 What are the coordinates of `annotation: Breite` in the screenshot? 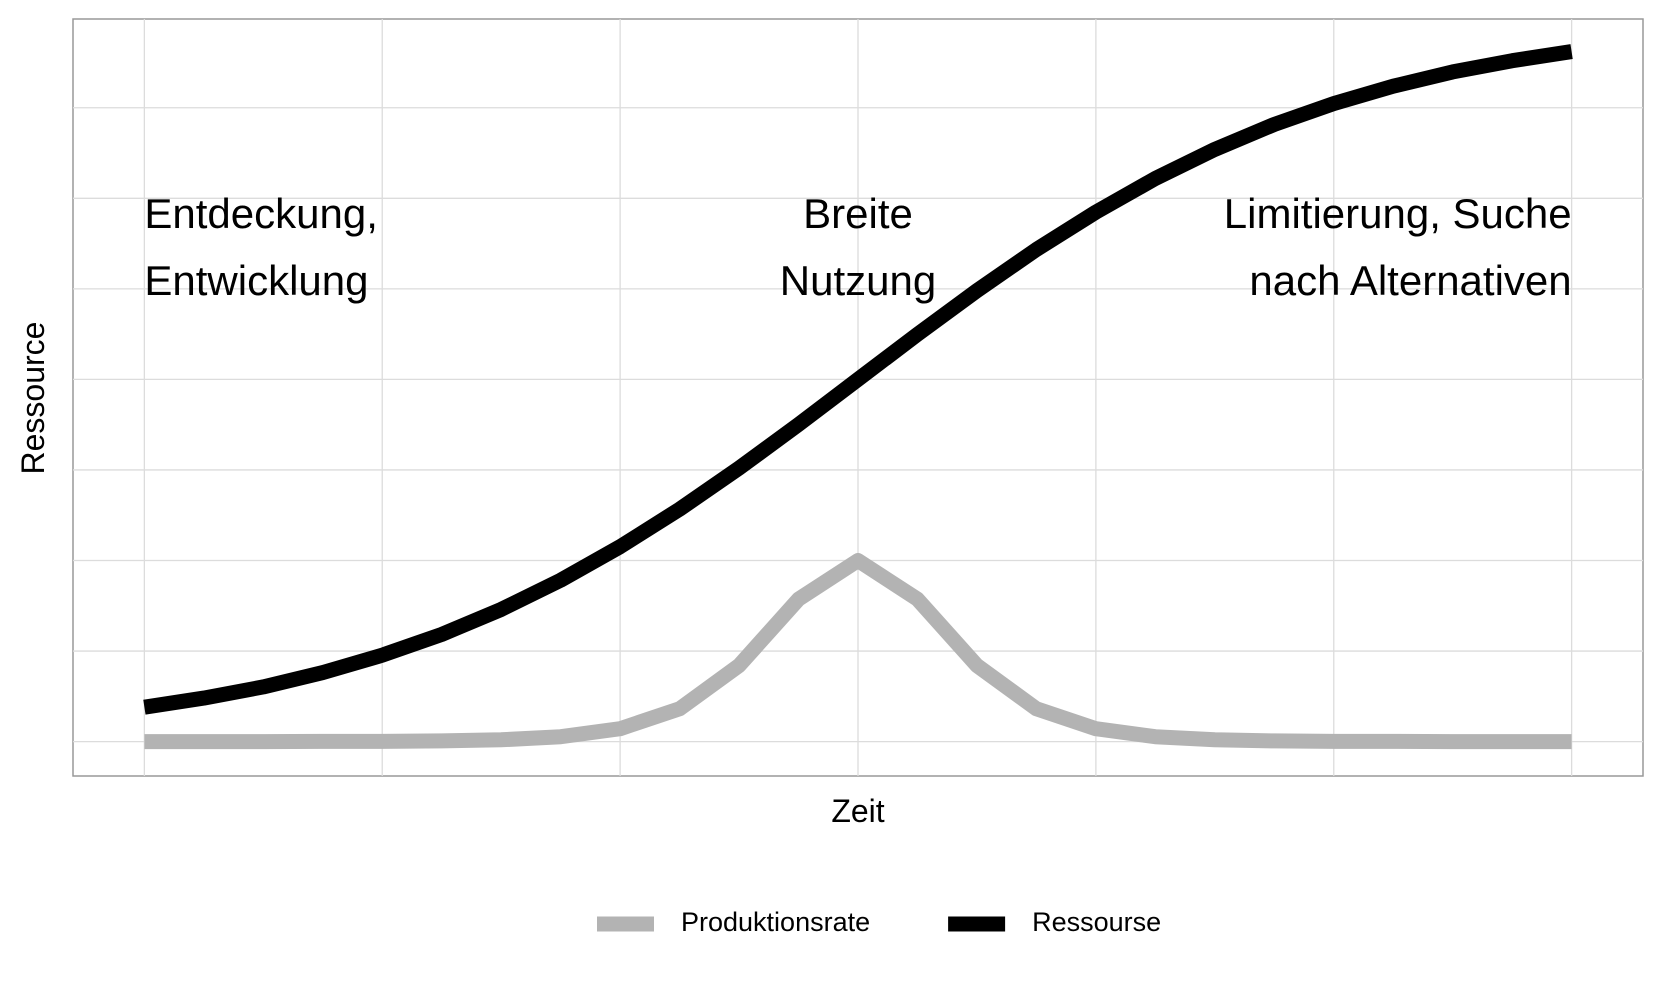 It's located at (858, 213).